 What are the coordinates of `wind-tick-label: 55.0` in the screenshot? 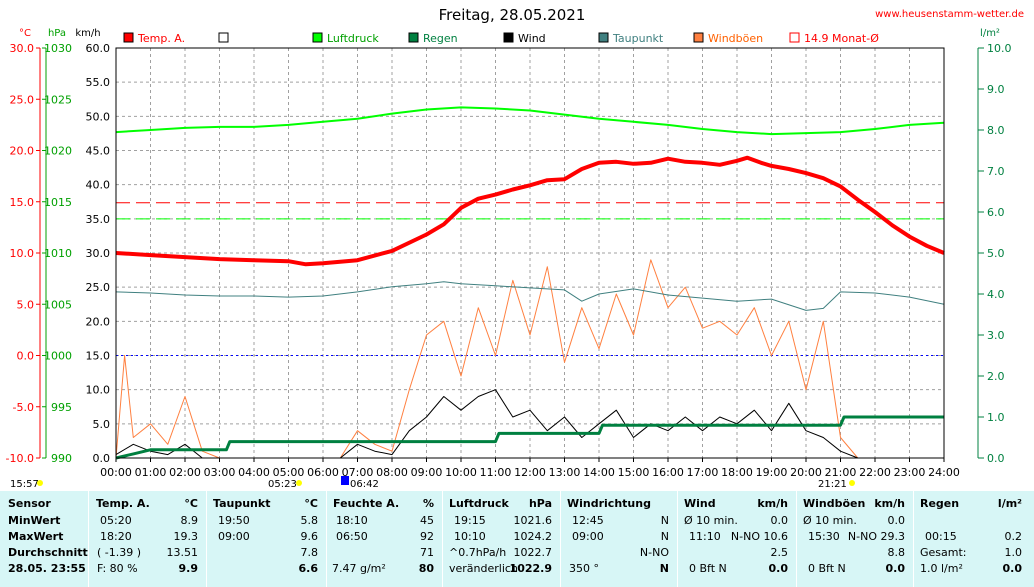 It's located at (98, 82).